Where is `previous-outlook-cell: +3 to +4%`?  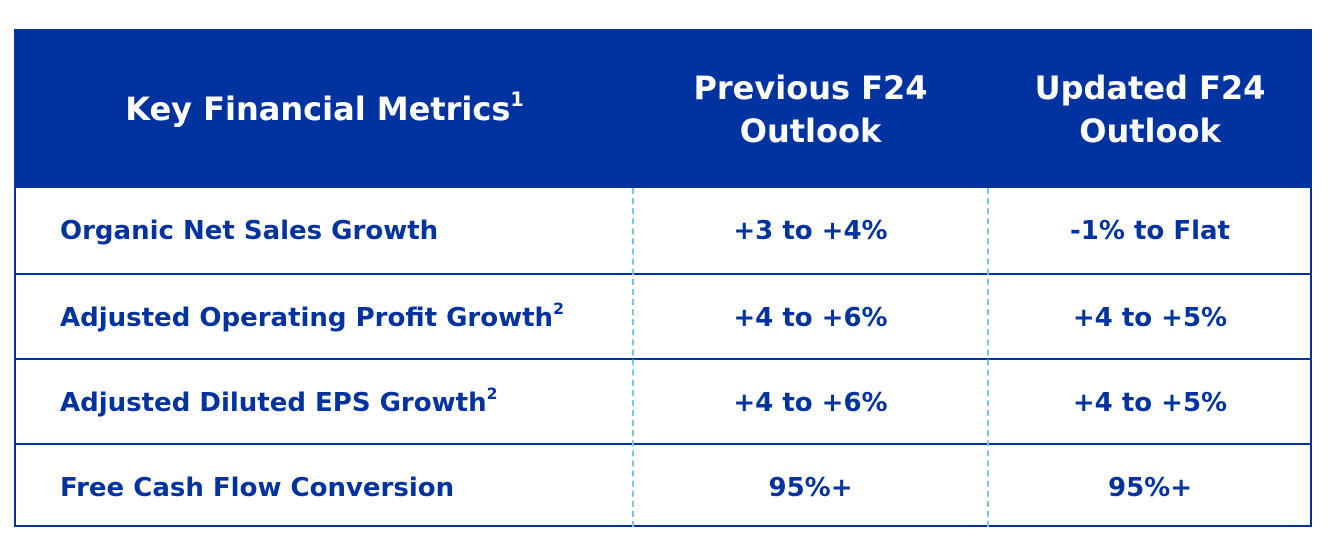 previous-outlook-cell: +3 to +4% is located at coordinates (810, 230).